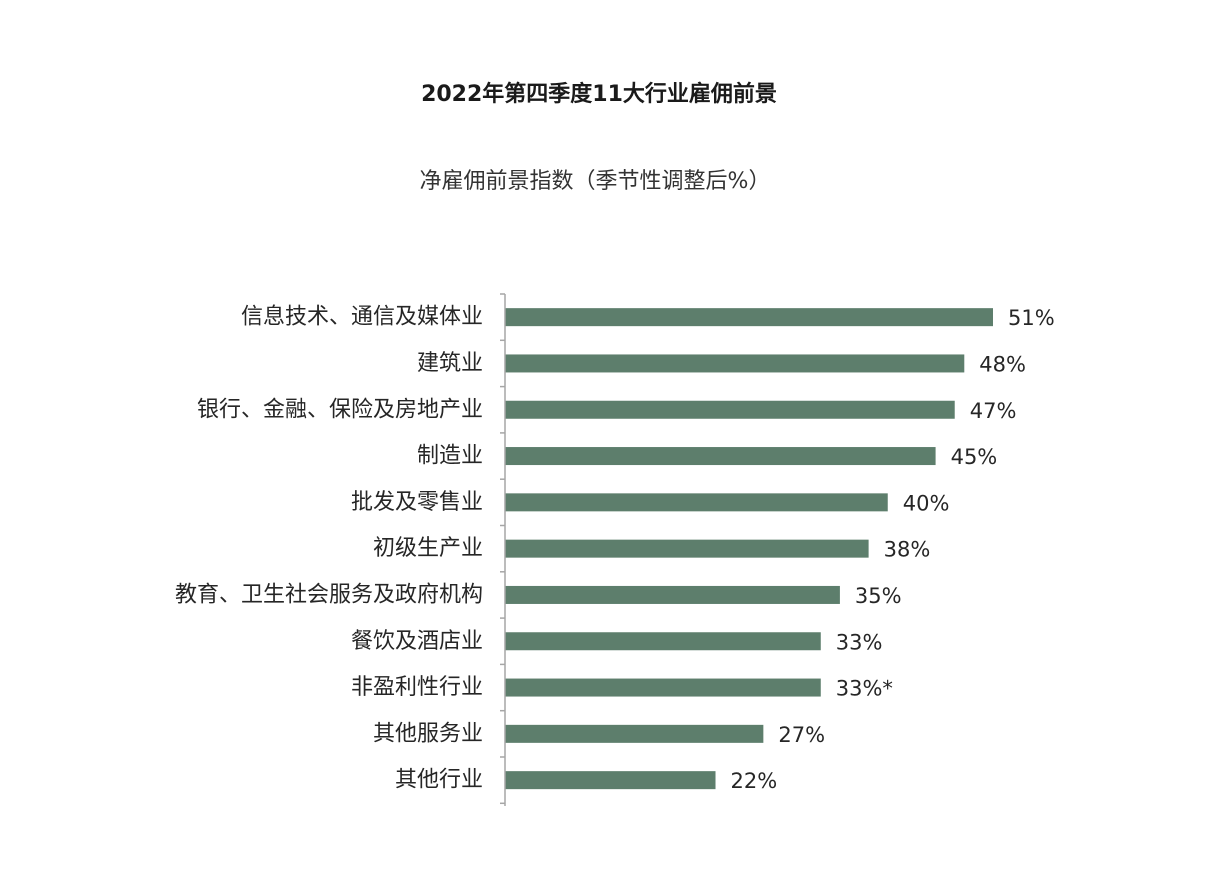 This screenshot has width=1215, height=885. What do you see at coordinates (599, 94) in the screenshot?
I see `chart-title: 2022年第四季度11大行业雇佣前景` at bounding box center [599, 94].